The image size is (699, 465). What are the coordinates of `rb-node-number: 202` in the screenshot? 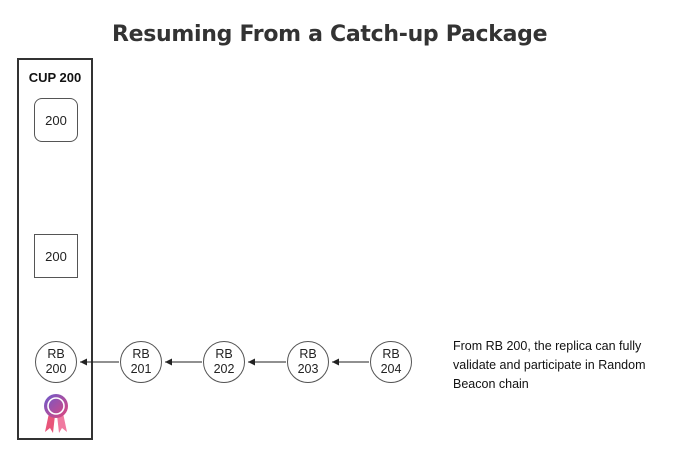 It's located at (224, 369).